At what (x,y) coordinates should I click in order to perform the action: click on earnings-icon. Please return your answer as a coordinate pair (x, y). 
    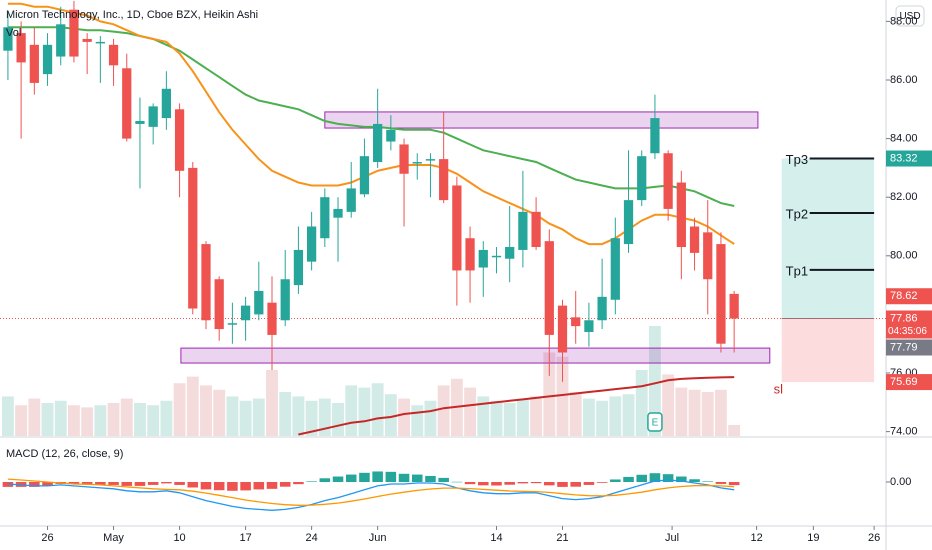
    Looking at the image, I should click on (655, 422).